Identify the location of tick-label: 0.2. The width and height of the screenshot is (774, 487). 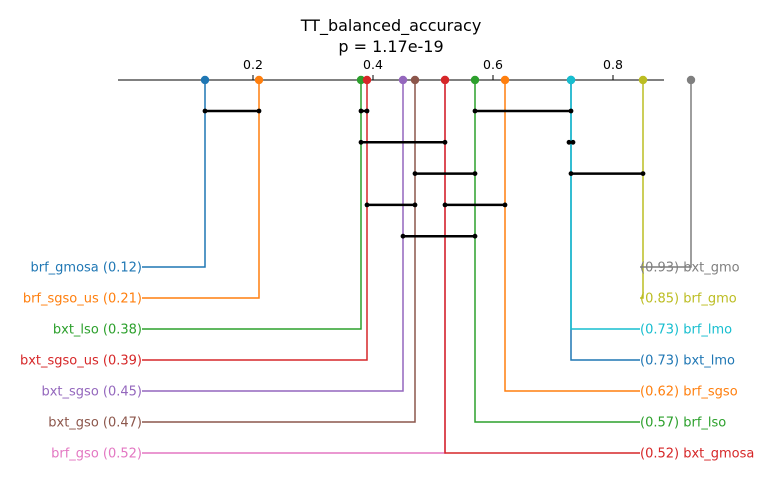
(253, 64).